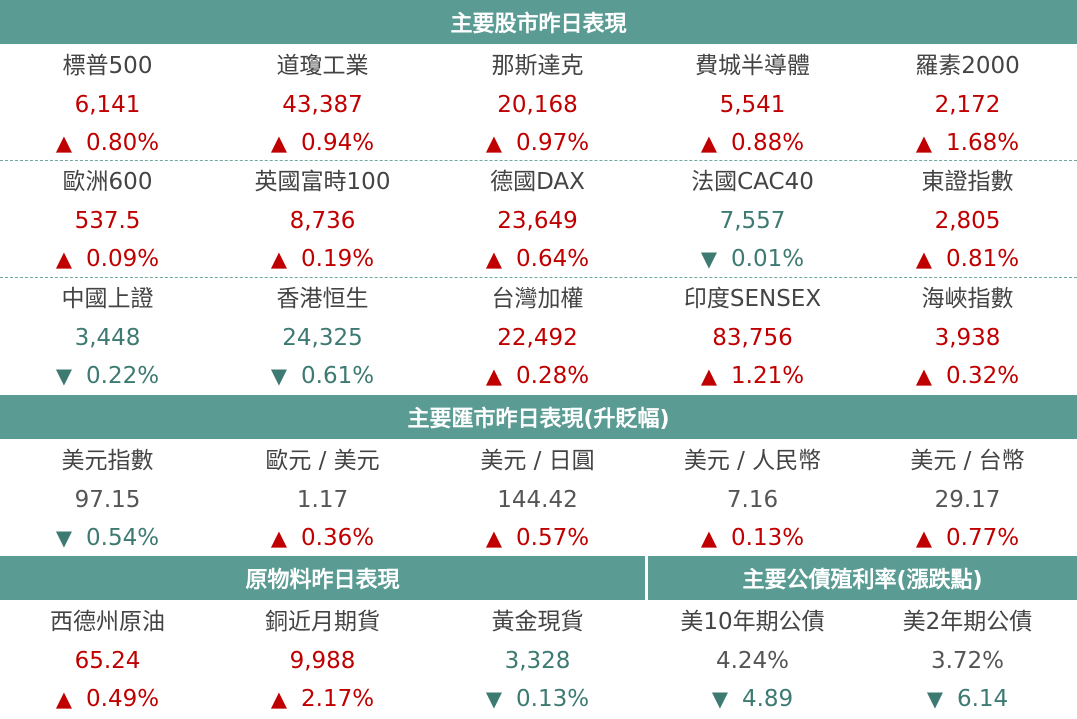 This screenshot has height=719, width=1077. I want to click on quote-change-value: 0.57%, so click(553, 538).